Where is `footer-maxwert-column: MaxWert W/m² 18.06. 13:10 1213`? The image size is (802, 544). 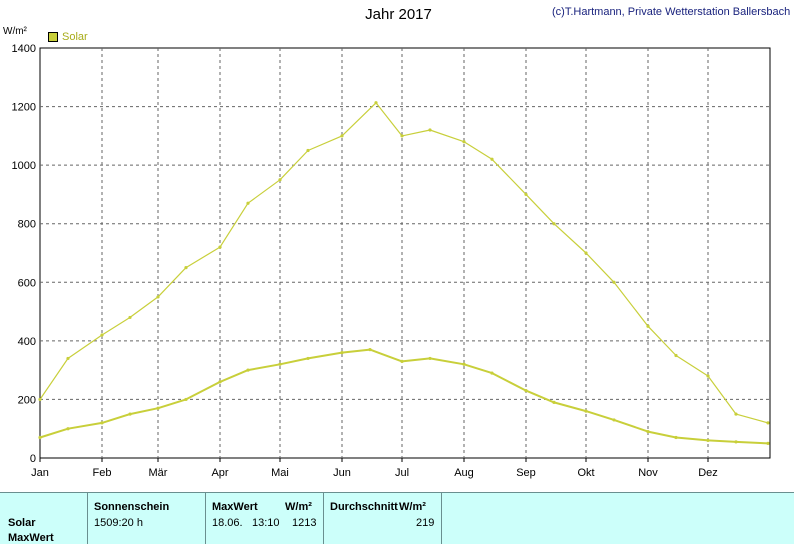
footer-maxwert-column: MaxWert W/m² 18.06. 13:10 1213 is located at coordinates (265, 518).